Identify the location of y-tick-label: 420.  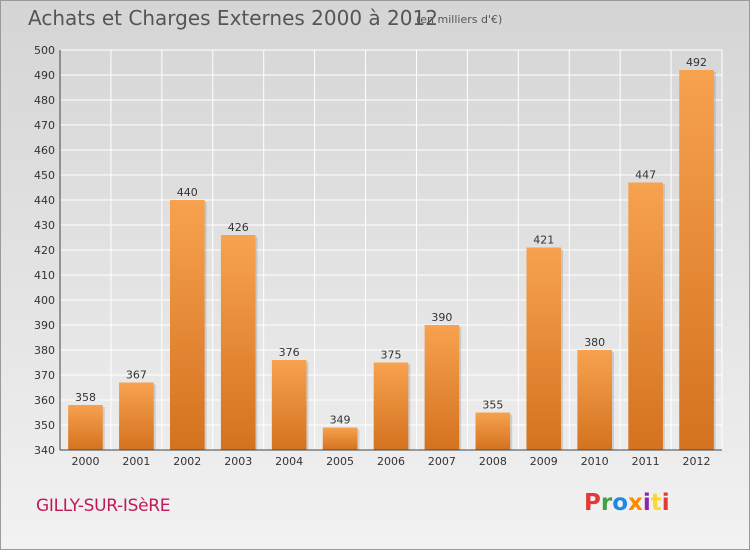
(44, 250).